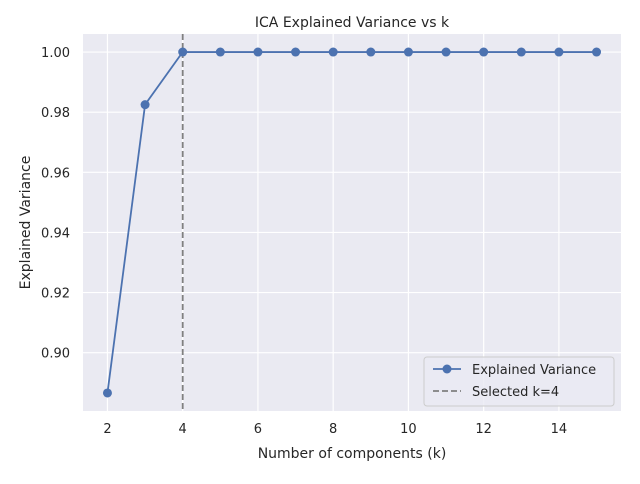 The width and height of the screenshot is (640, 484). What do you see at coordinates (483, 429) in the screenshot?
I see `x-tick-label: 12` at bounding box center [483, 429].